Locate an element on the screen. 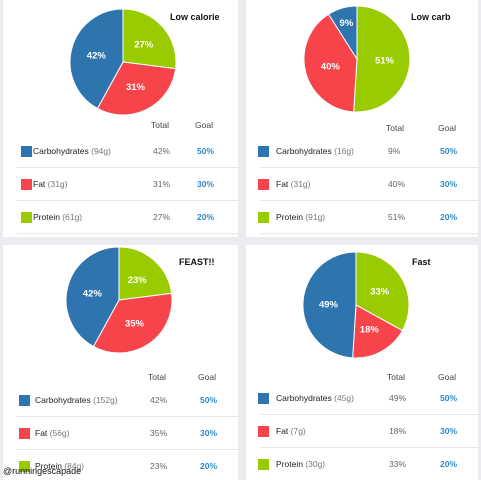 The width and height of the screenshot is (481, 480). pie-label-carbohydrates: 42% is located at coordinates (97, 56).